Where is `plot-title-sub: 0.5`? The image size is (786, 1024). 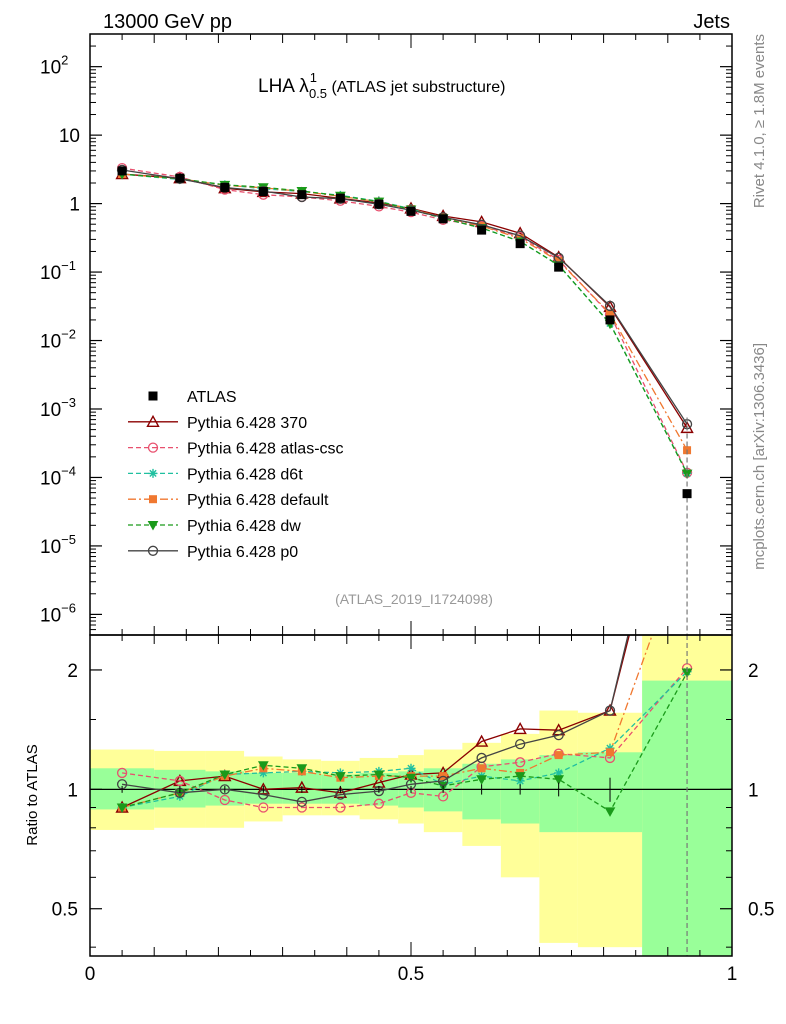 plot-title-sub: 0.5 is located at coordinates (318, 93).